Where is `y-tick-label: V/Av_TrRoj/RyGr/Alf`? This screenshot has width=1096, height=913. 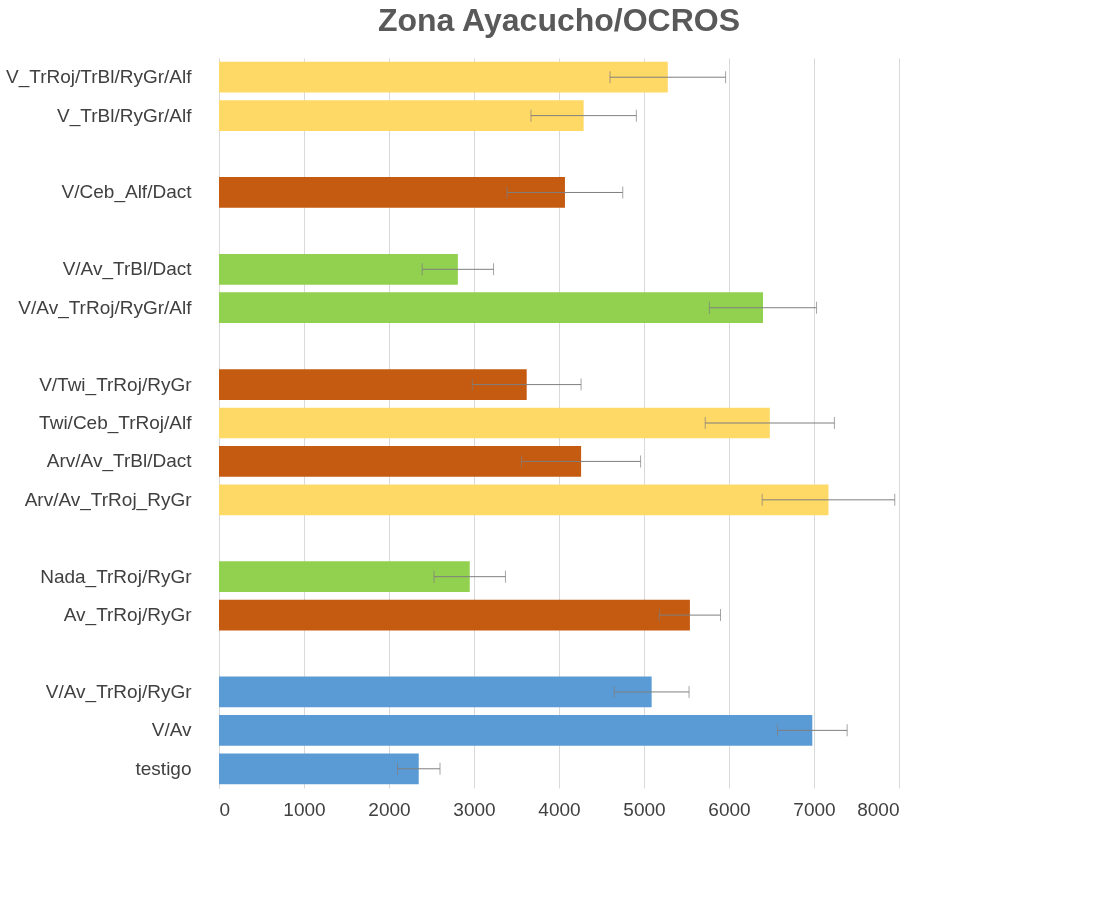
y-tick-label: V/Av_TrRoj/RyGr/Alf is located at coordinates (105, 307).